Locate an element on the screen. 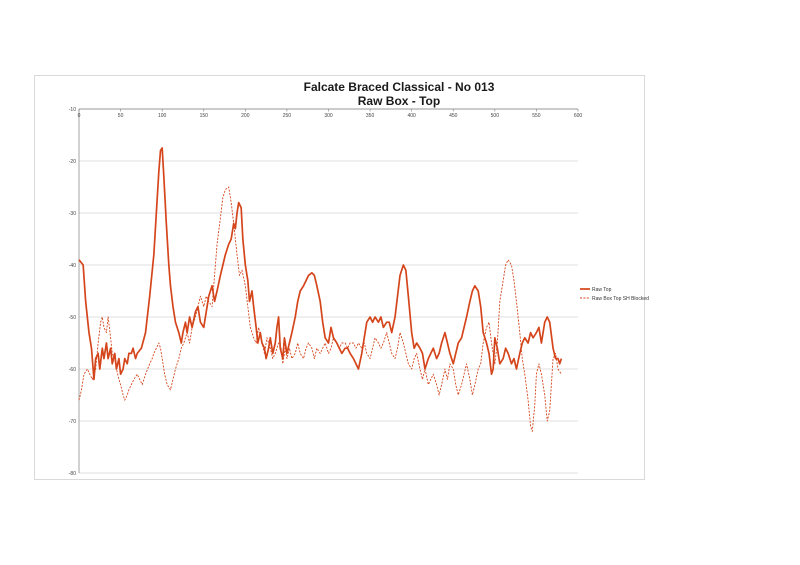 This screenshot has height=565, width=800. x-tick-label: 500 is located at coordinates (495, 116).